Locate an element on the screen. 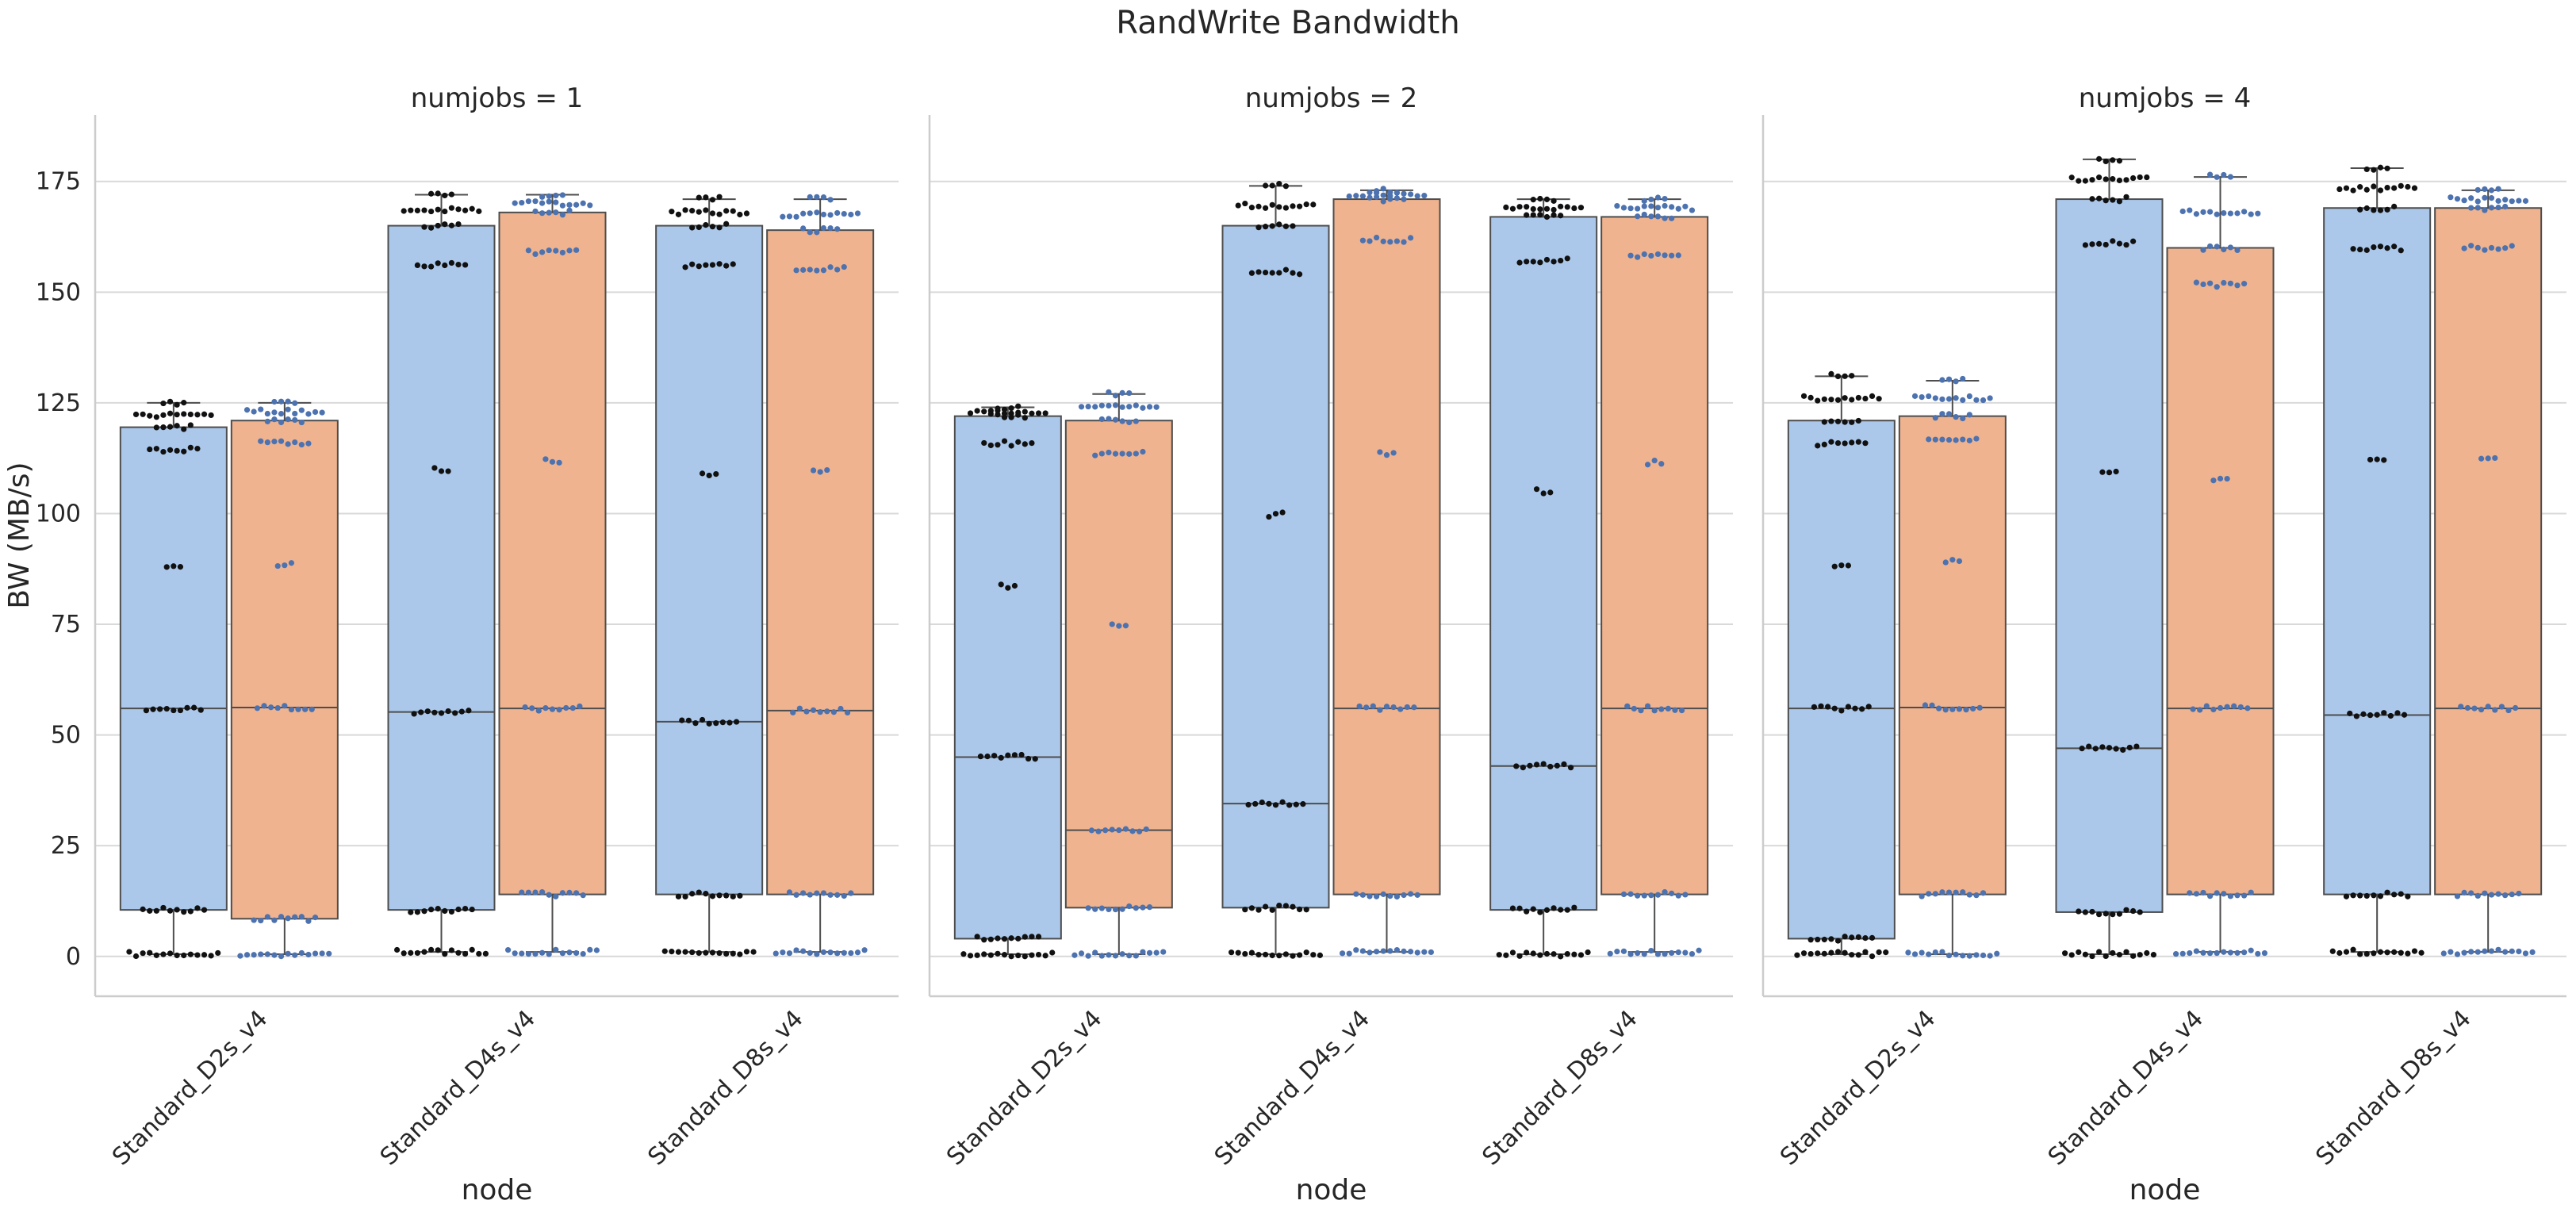 The width and height of the screenshot is (2576, 1212). y-tick-label: 175 is located at coordinates (58, 182).